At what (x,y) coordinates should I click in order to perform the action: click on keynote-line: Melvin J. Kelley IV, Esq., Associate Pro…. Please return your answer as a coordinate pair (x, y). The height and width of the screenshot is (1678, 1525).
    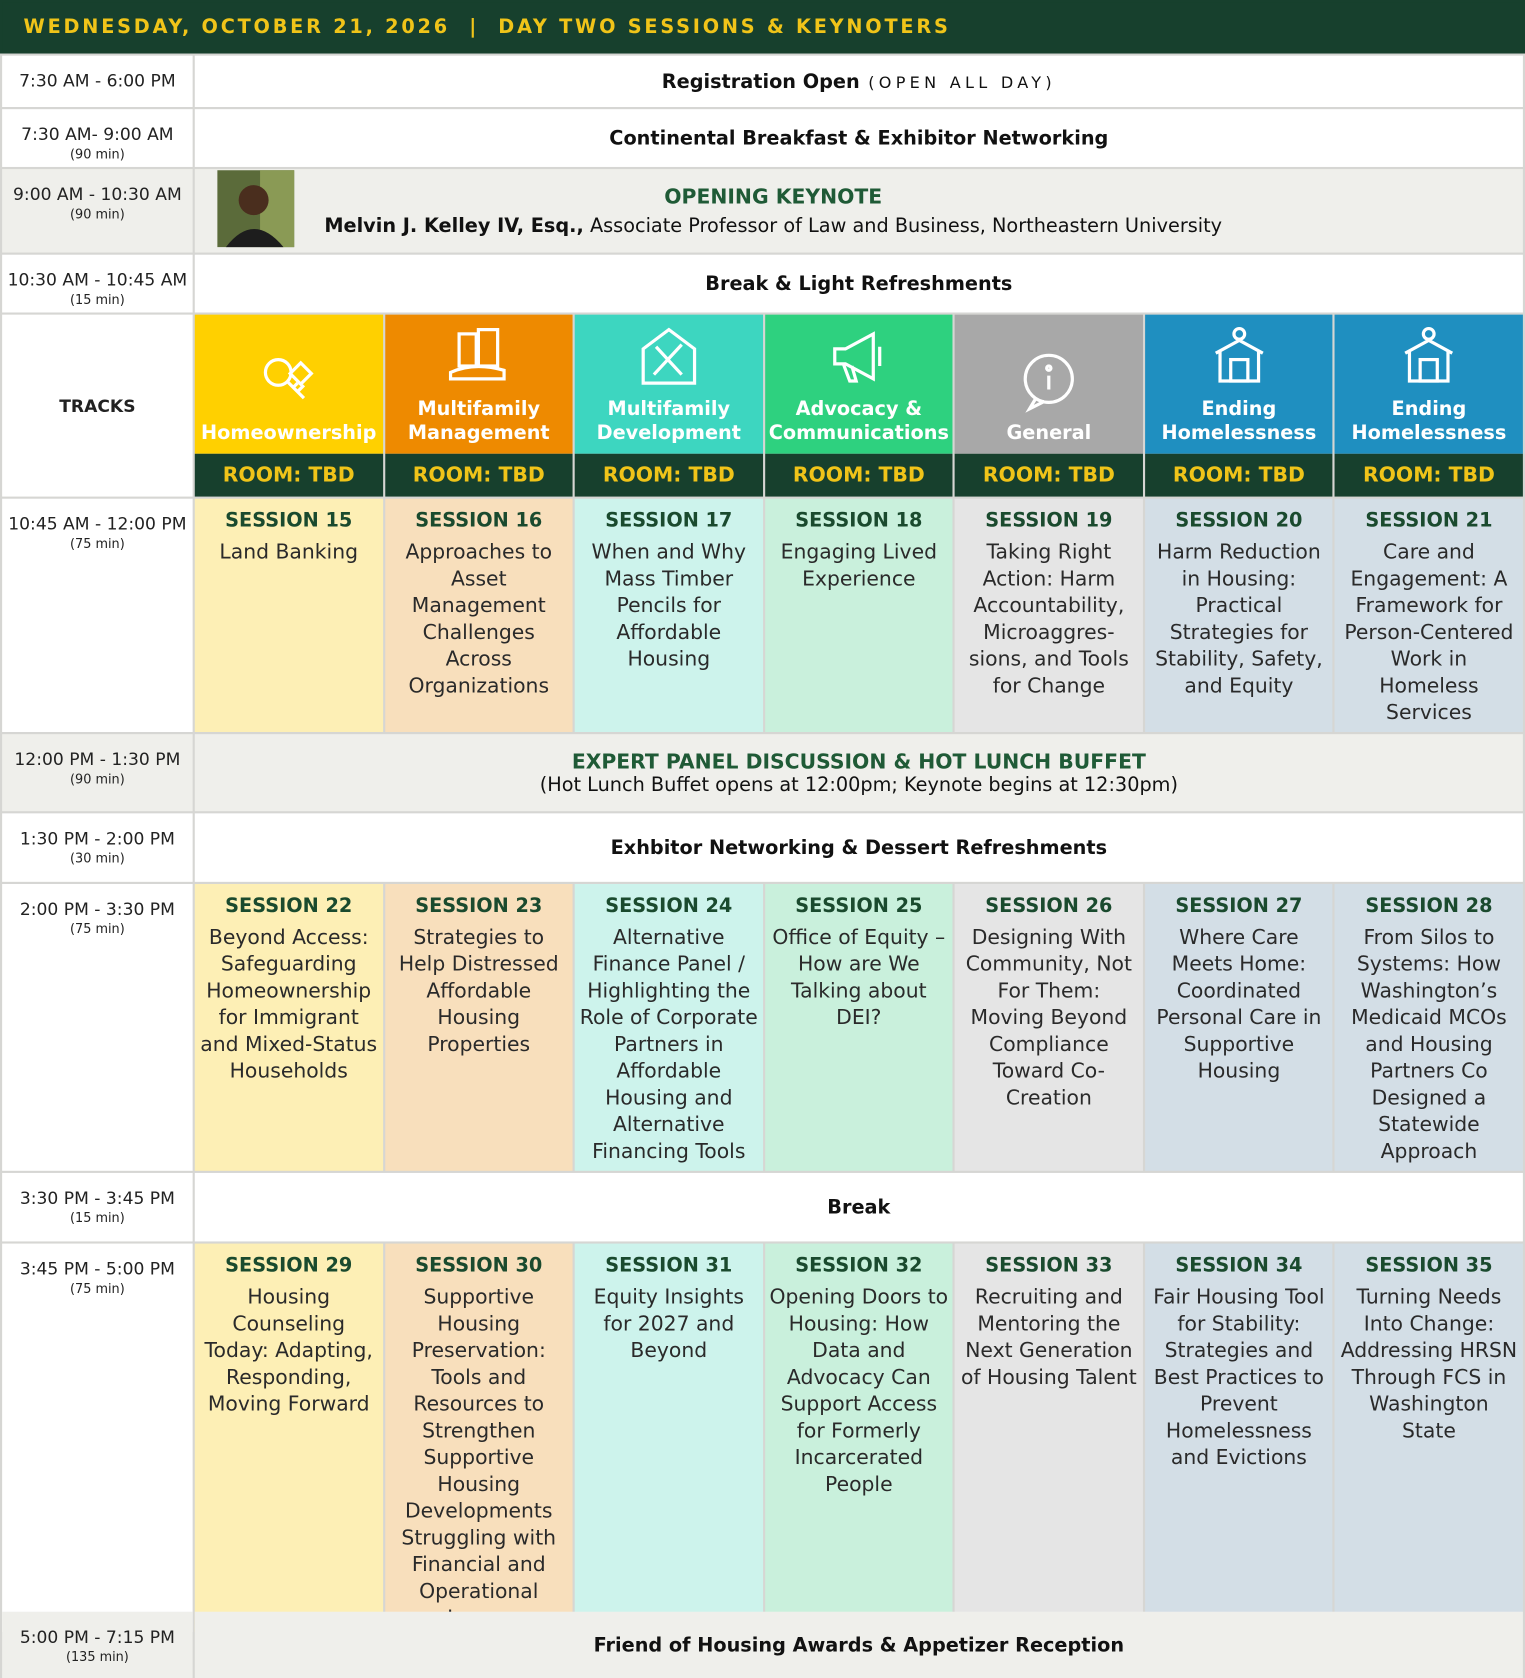
    Looking at the image, I should click on (773, 226).